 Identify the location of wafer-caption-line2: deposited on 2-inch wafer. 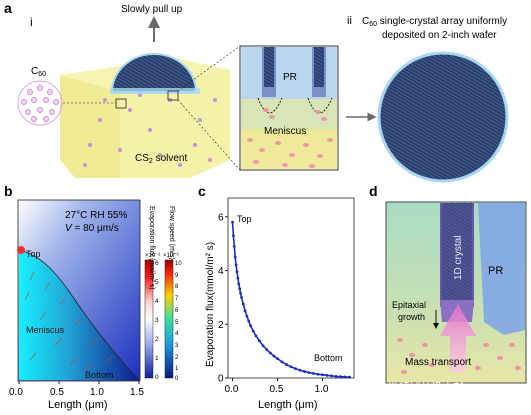
(439, 35).